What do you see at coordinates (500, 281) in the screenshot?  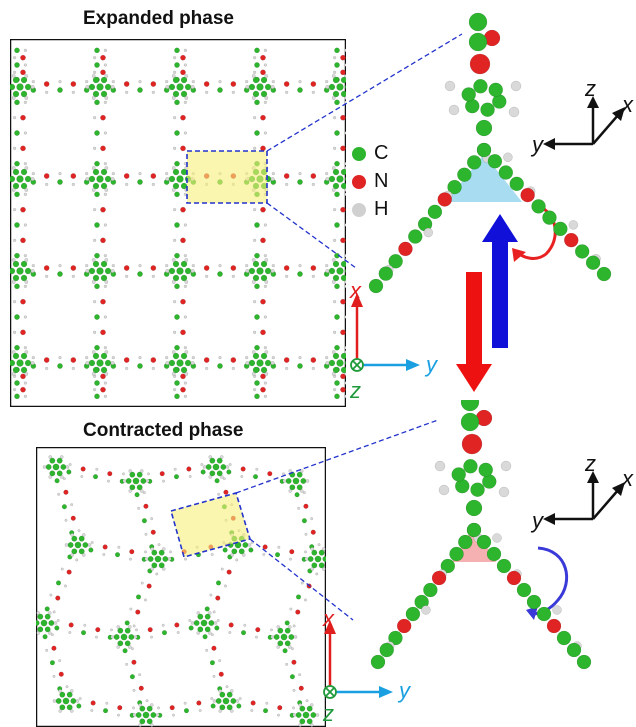 I see `arrow-to-expanded` at bounding box center [500, 281].